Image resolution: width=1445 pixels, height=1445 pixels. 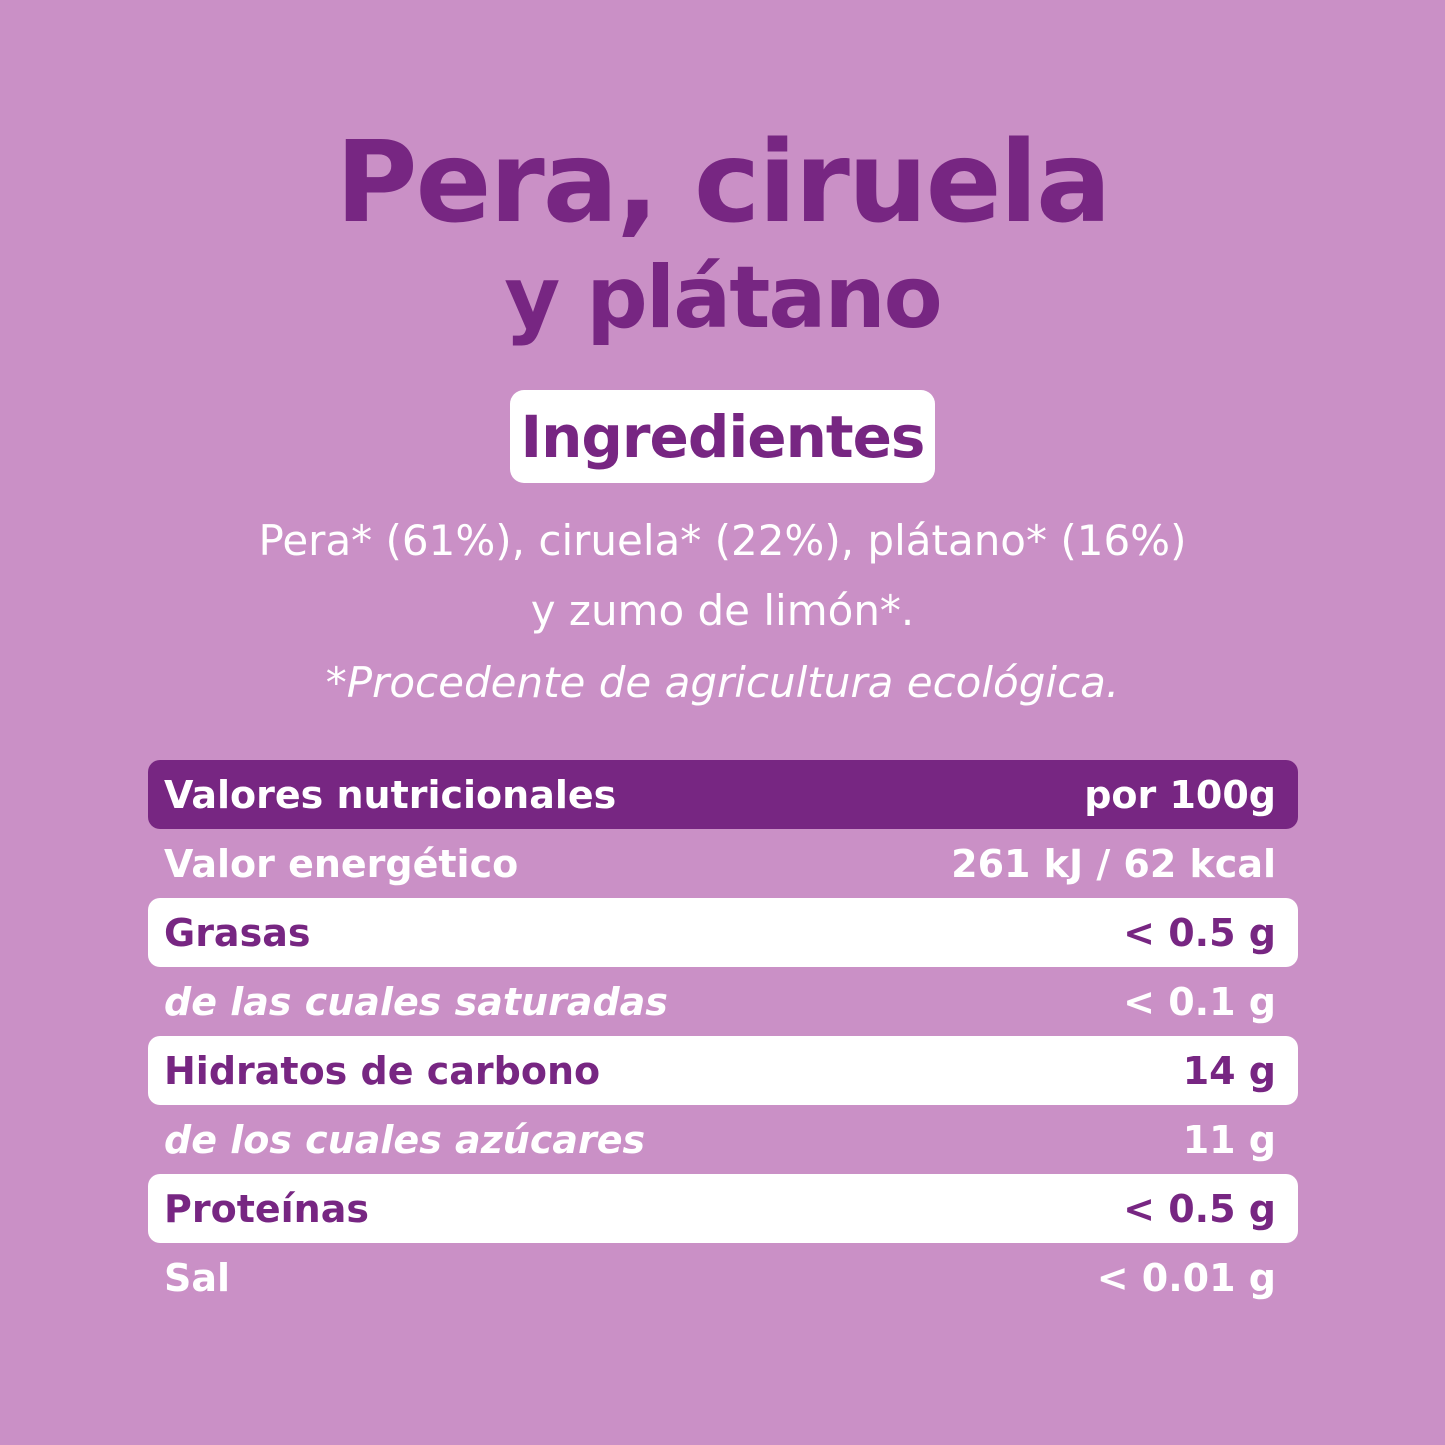 What do you see at coordinates (1229, 1139) in the screenshot?
I see `nutrition-value: 11 g` at bounding box center [1229, 1139].